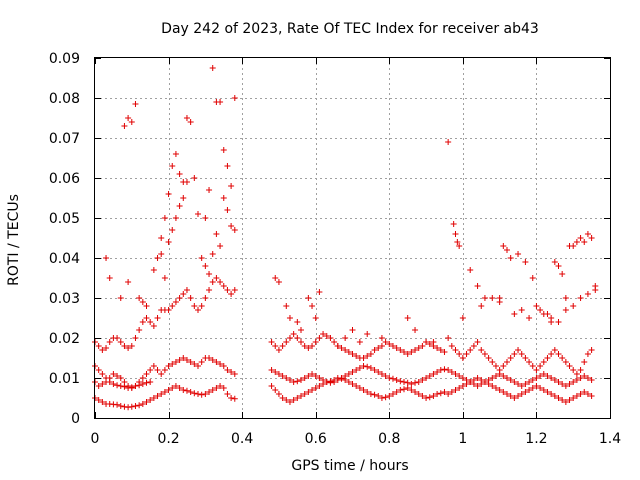 Image resolution: width=640 pixels, height=480 pixels. What do you see at coordinates (64, 179) in the screenshot?
I see `y-tick-label: 0.06` at bounding box center [64, 179].